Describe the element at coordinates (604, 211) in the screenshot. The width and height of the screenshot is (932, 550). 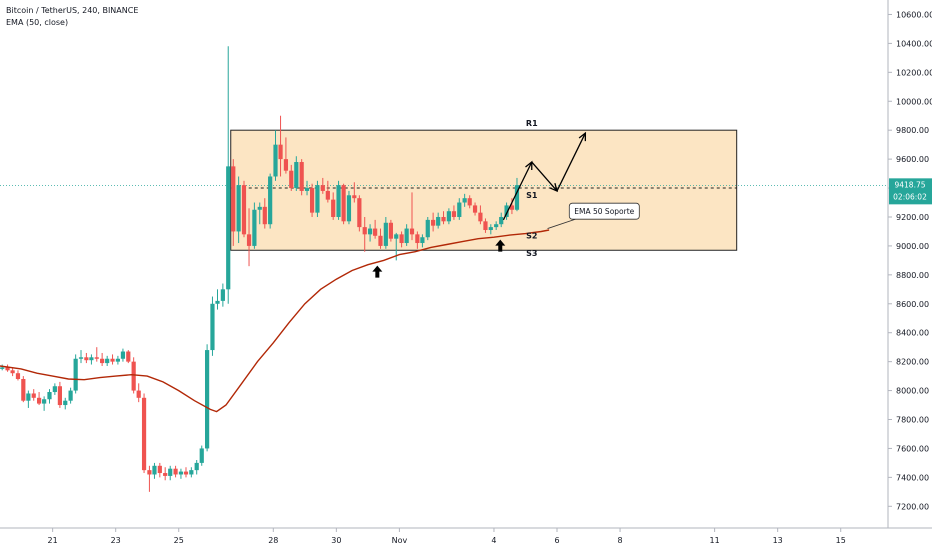
I see `callout-box` at that location.